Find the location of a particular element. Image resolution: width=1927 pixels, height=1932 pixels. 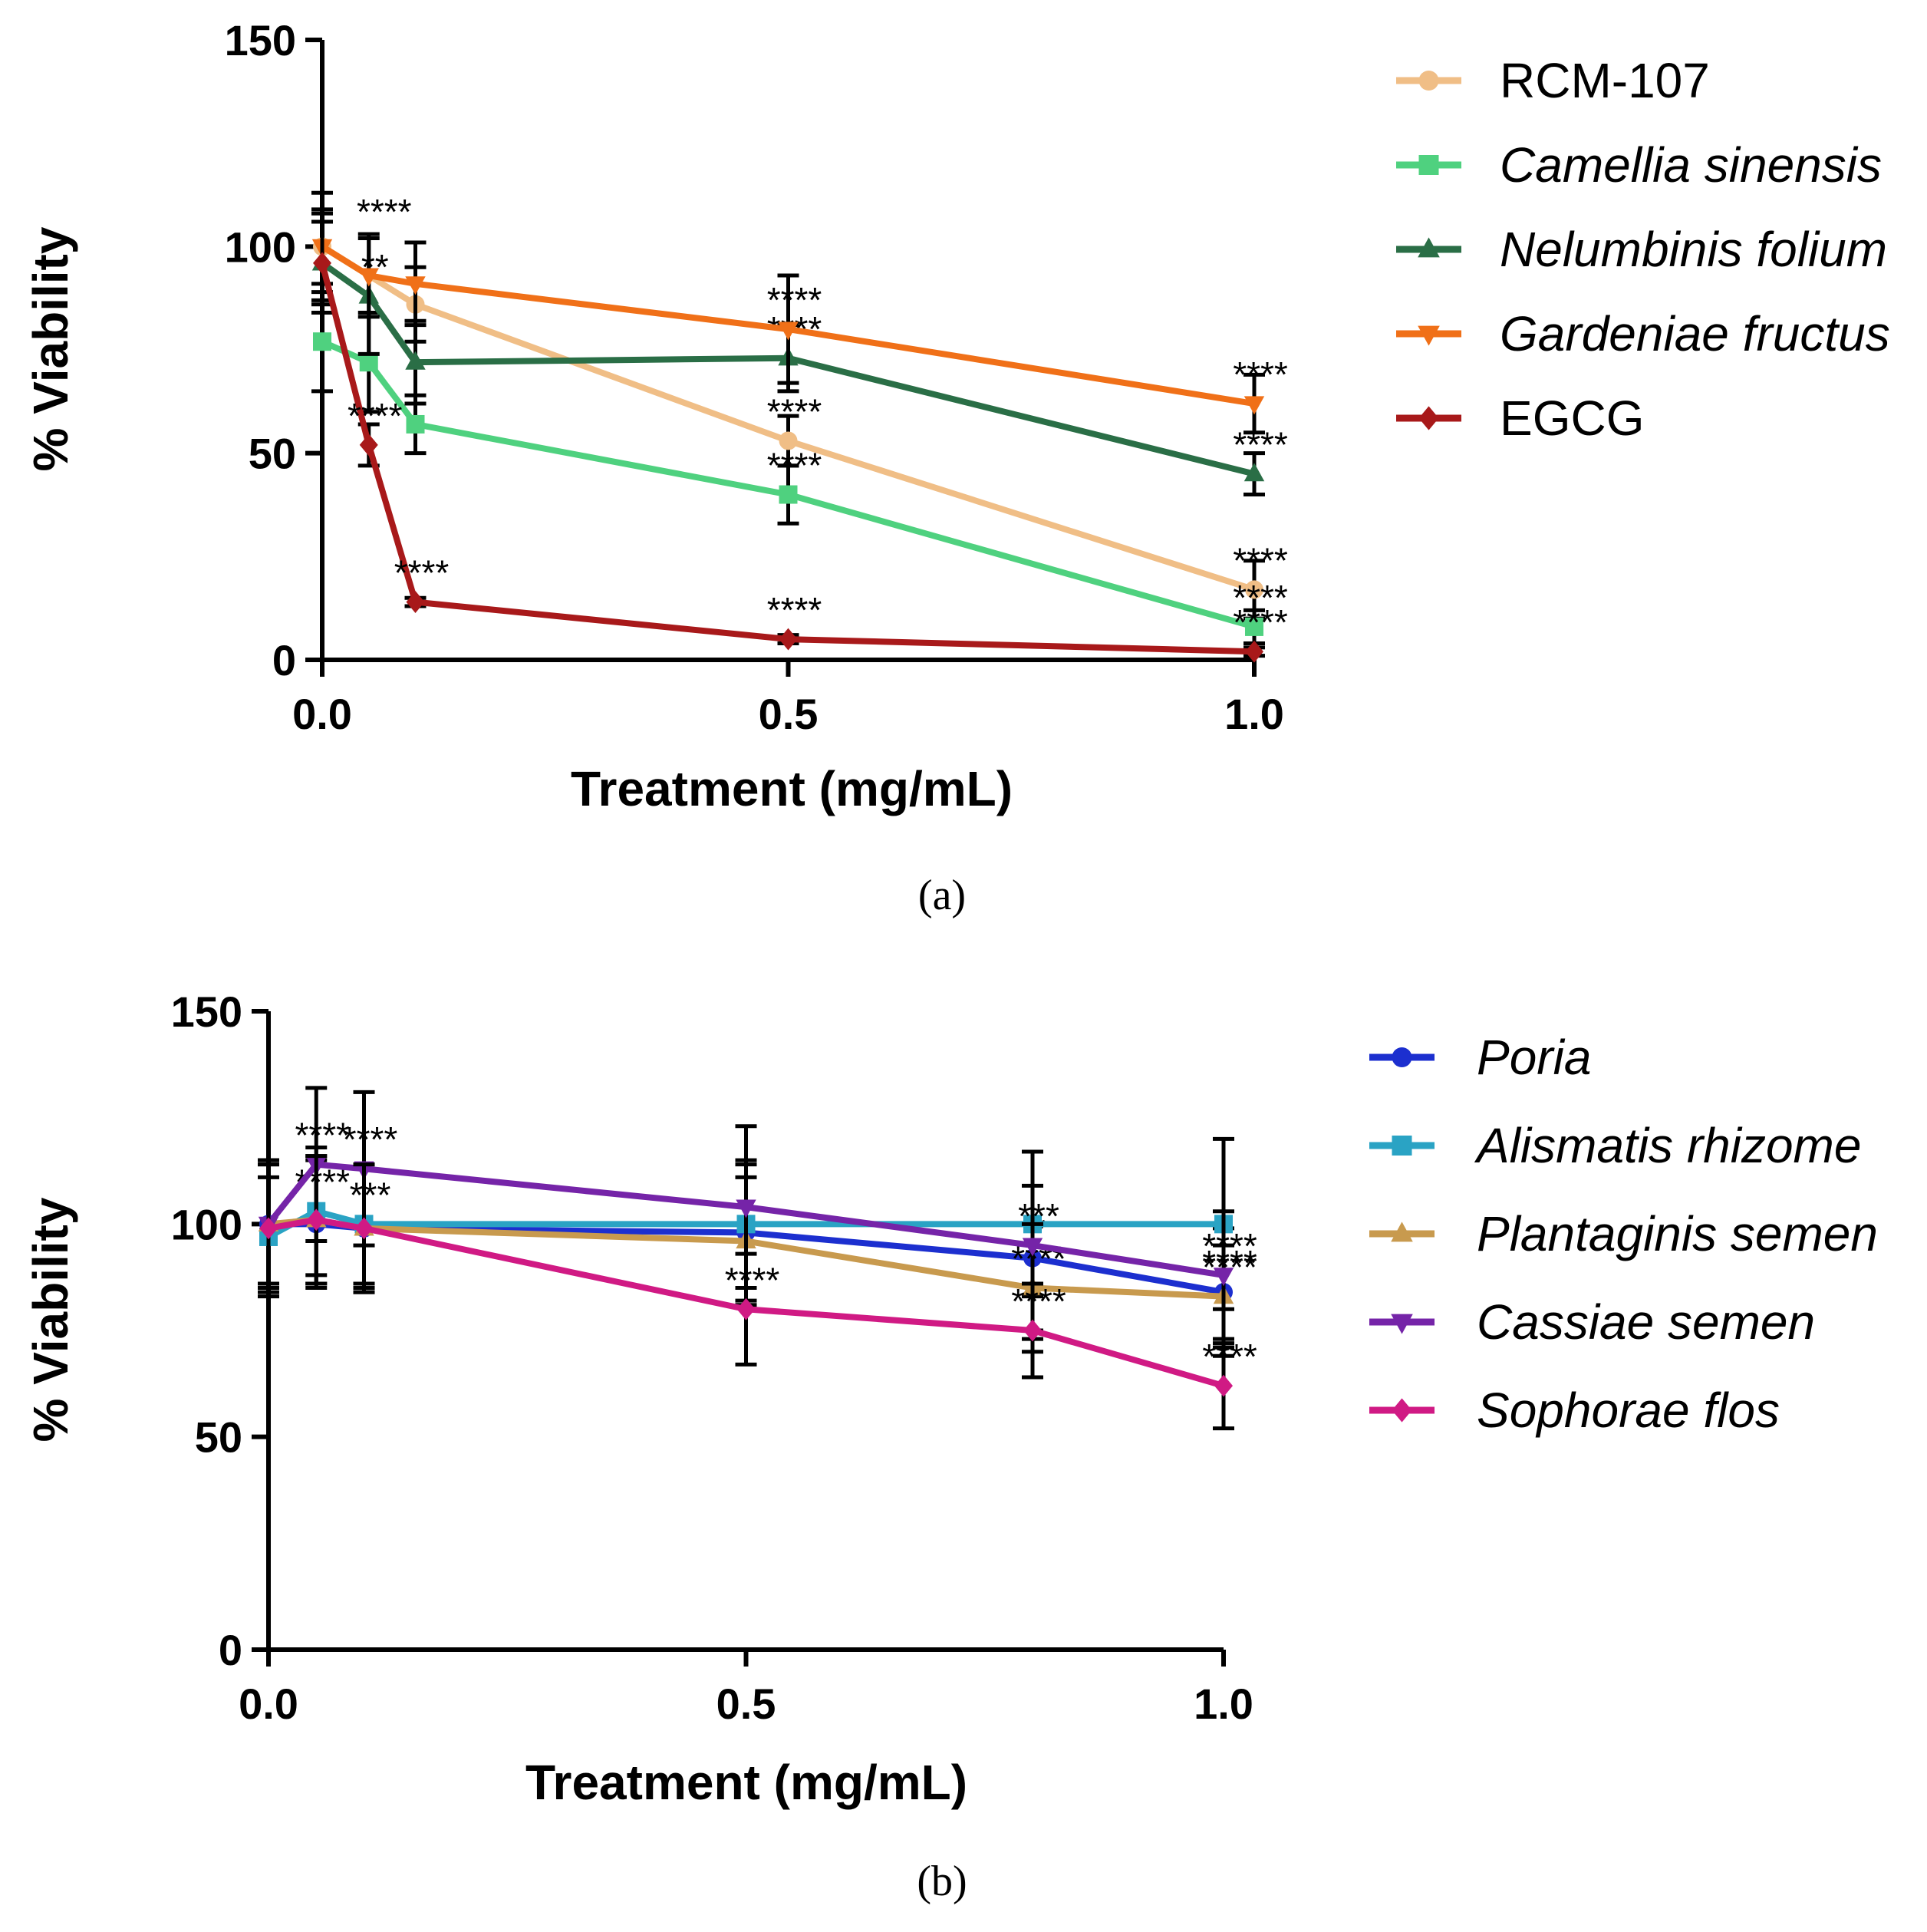

series-gardeniae-fructus: **** **** is located at coordinates (799, 312).